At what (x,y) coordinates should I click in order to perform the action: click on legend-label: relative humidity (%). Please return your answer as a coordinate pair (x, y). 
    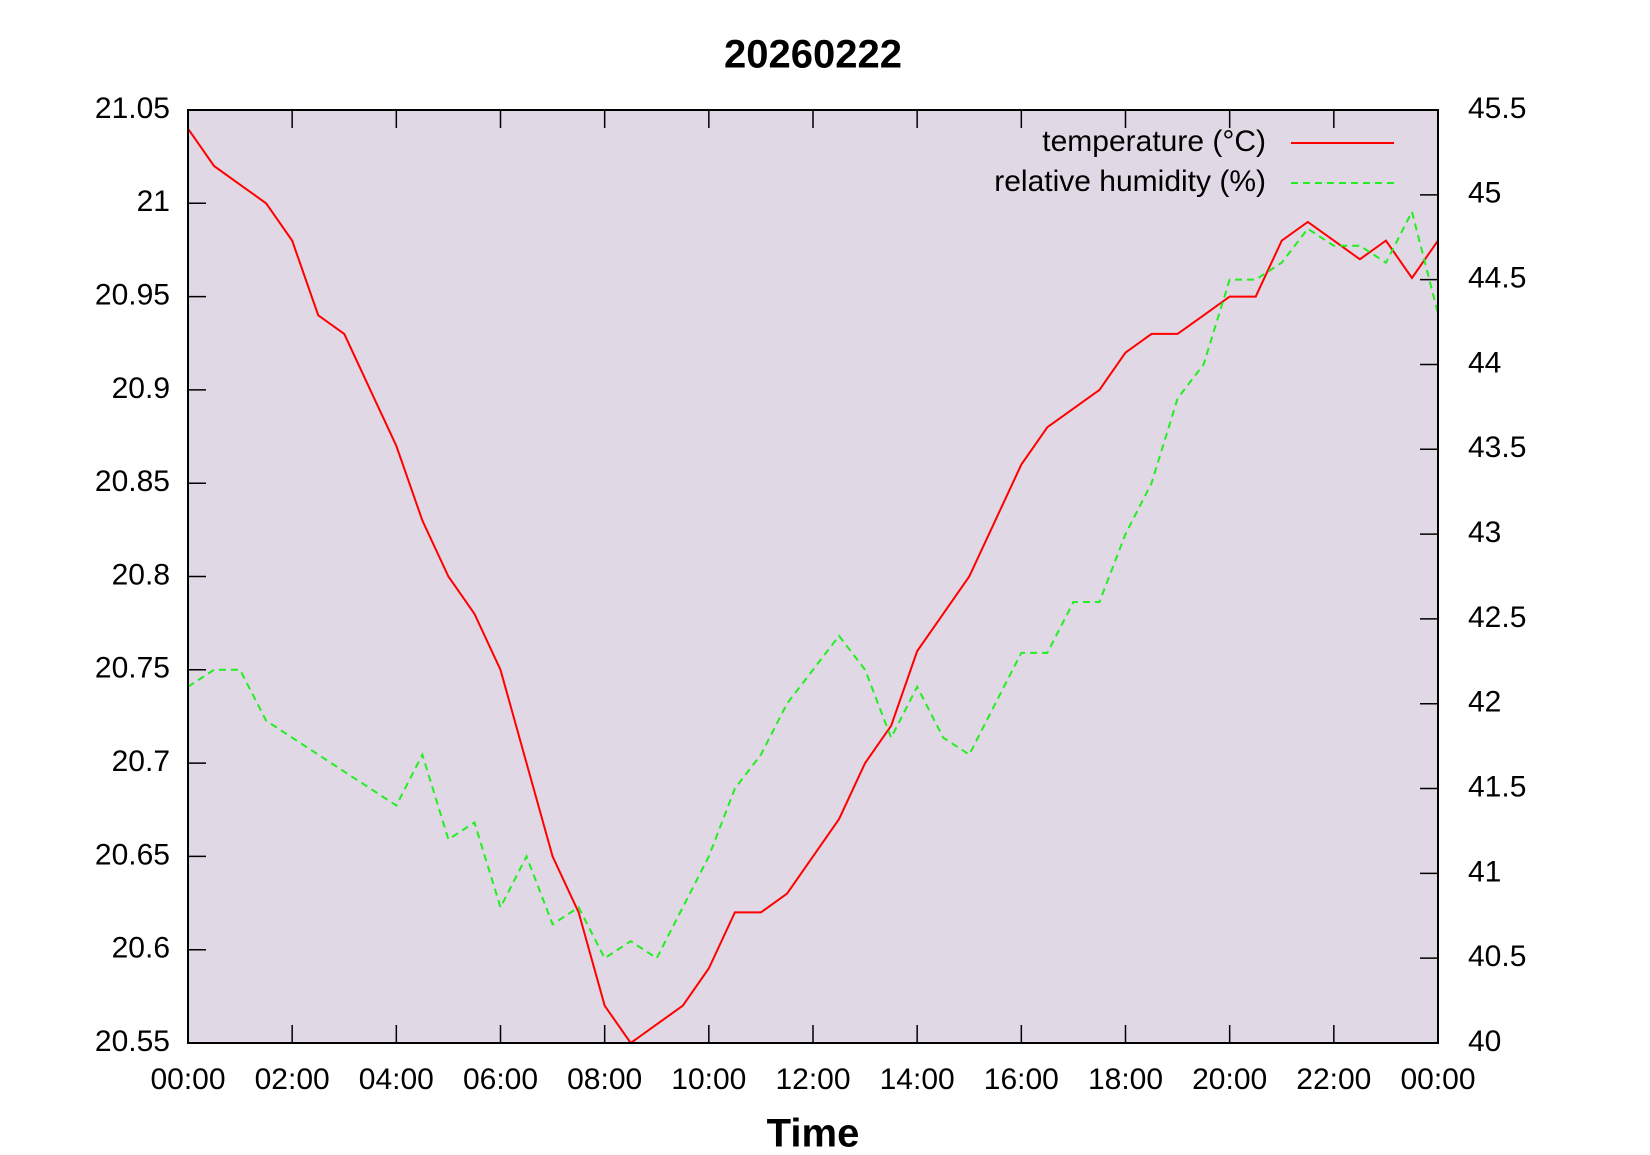
    Looking at the image, I should click on (1130, 181).